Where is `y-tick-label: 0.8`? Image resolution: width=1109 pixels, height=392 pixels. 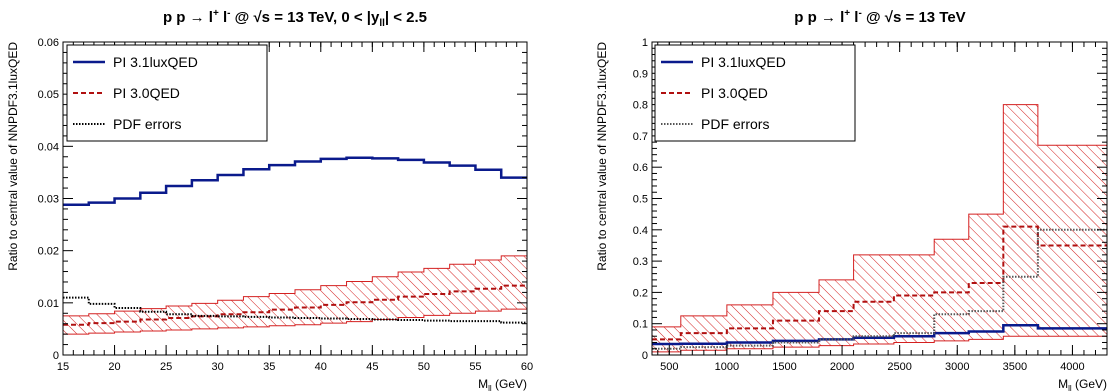
y-tick-label: 0.8 is located at coordinates (640, 106).